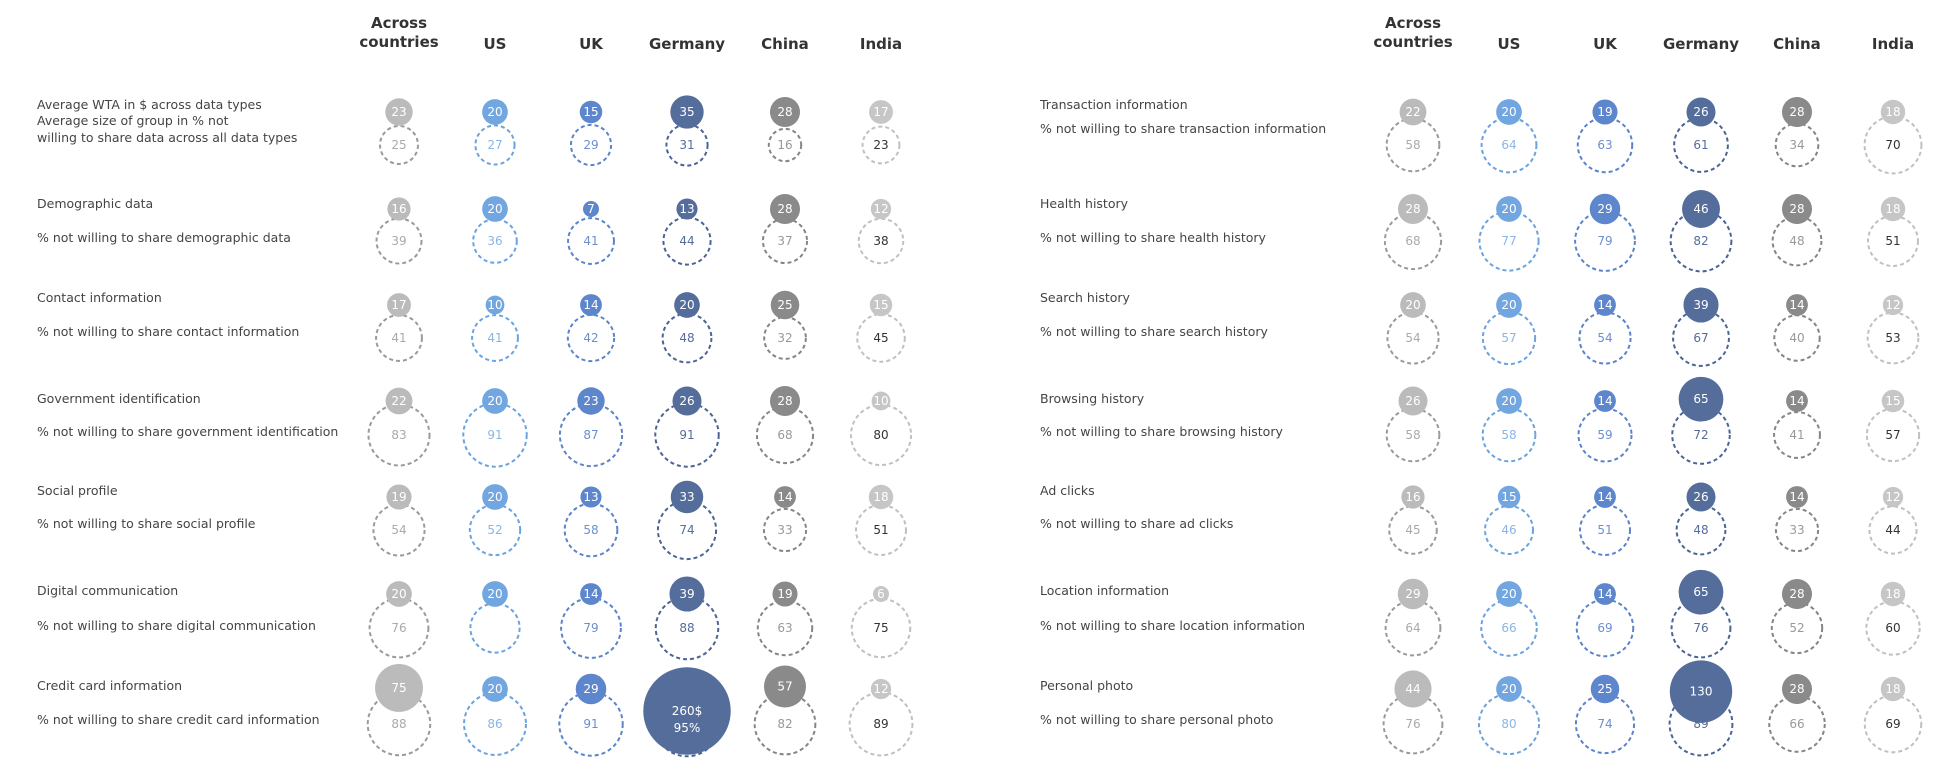 The width and height of the screenshot is (1949, 770). Describe the element at coordinates (1700, 724) in the screenshot. I see `pct-value-germany: 89` at that location.